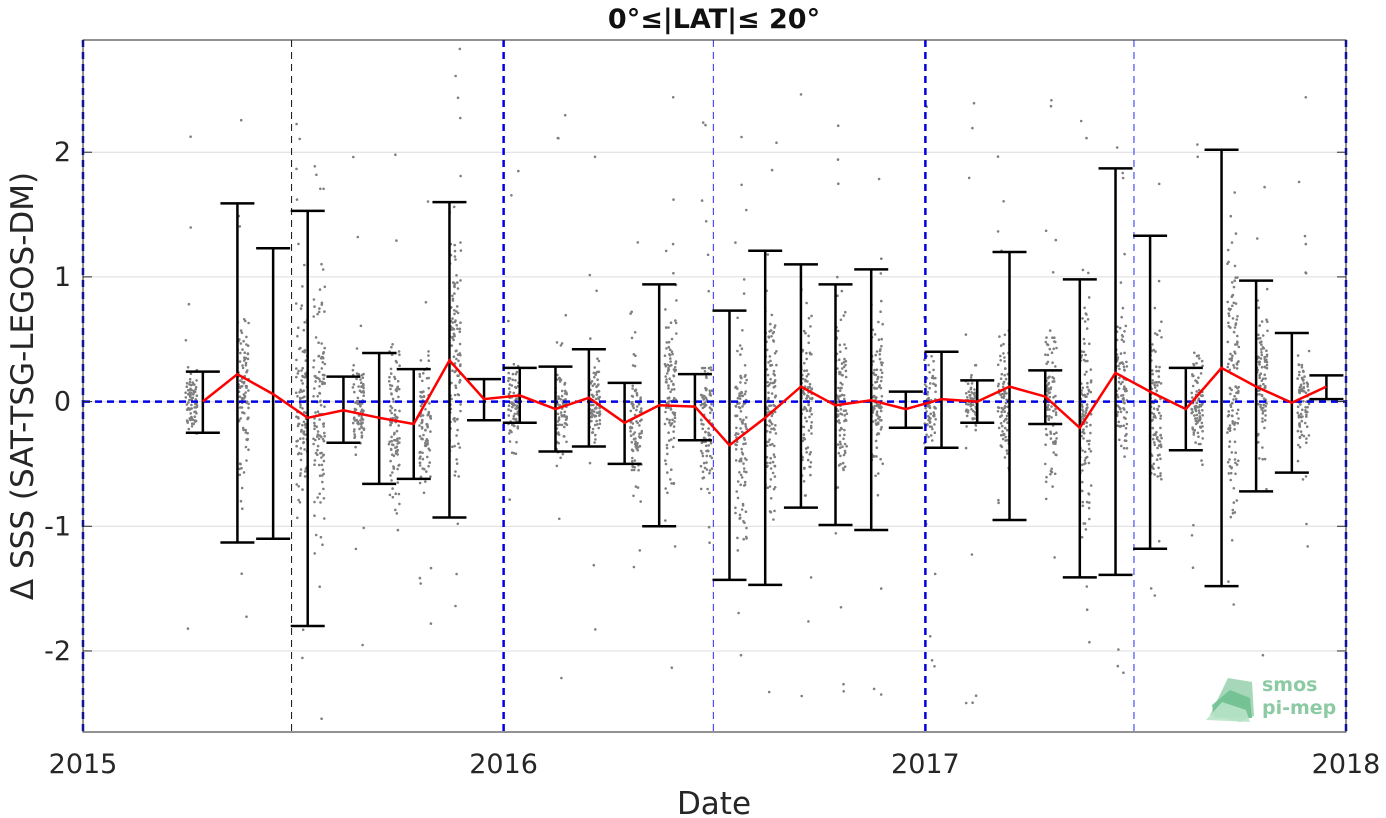 This screenshot has width=1386, height=818. Describe the element at coordinates (1271, 698) in the screenshot. I see `smos-pi-mep-logo: smos pi-mep` at that location.